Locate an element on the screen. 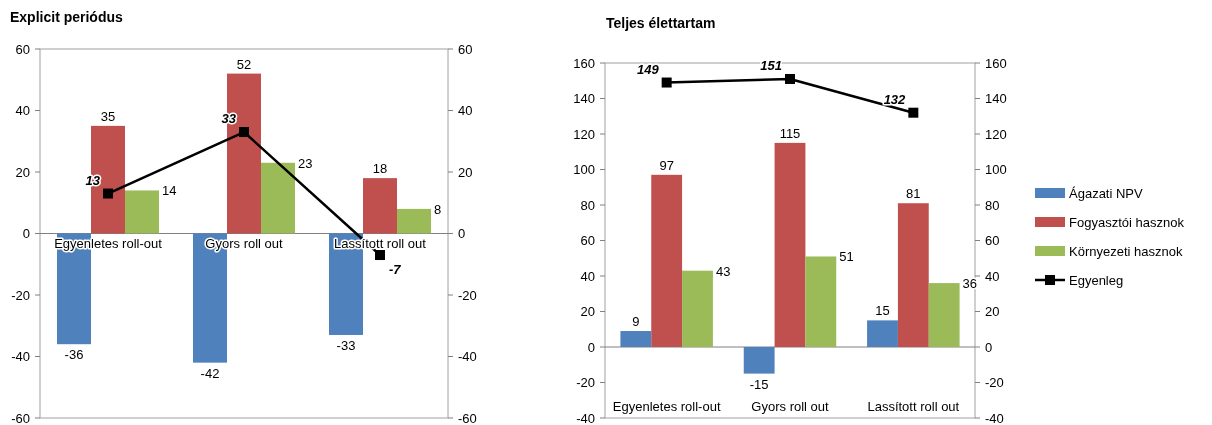 This screenshot has height=425, width=1212. data-label: 18 is located at coordinates (380, 169).